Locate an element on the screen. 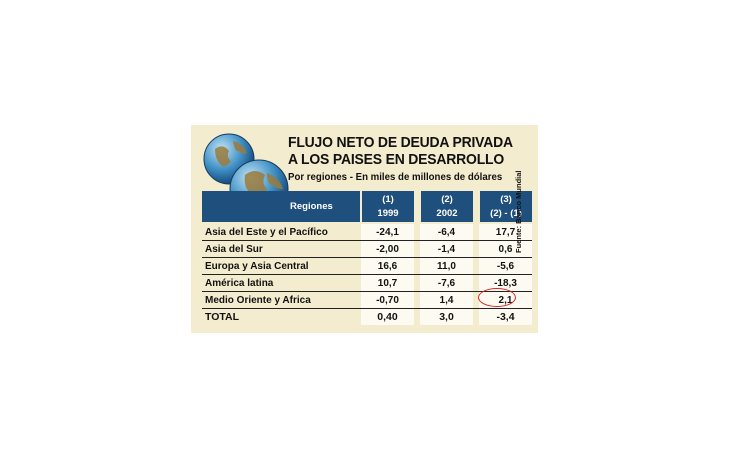  region-cell: Asia del Este y el Pacífico is located at coordinates (281, 231).